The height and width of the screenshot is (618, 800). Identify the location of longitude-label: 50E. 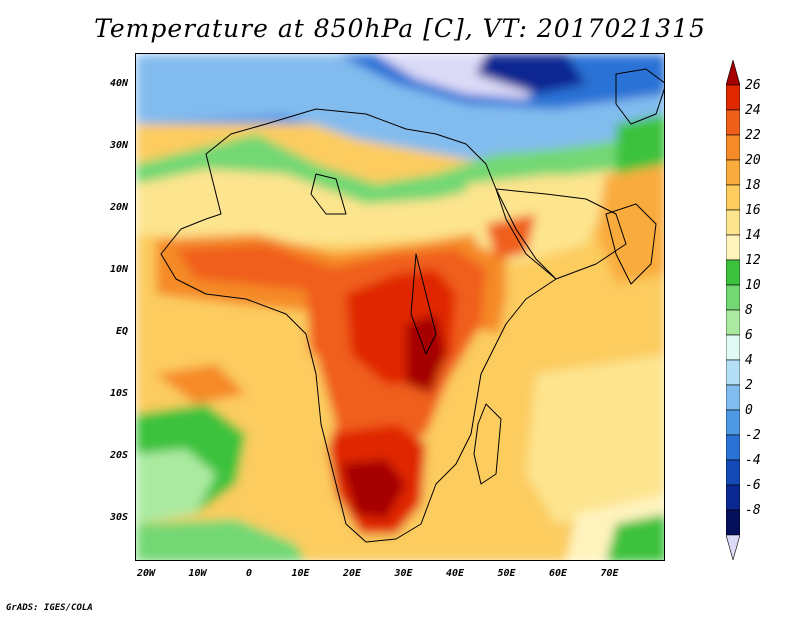
(506, 573).